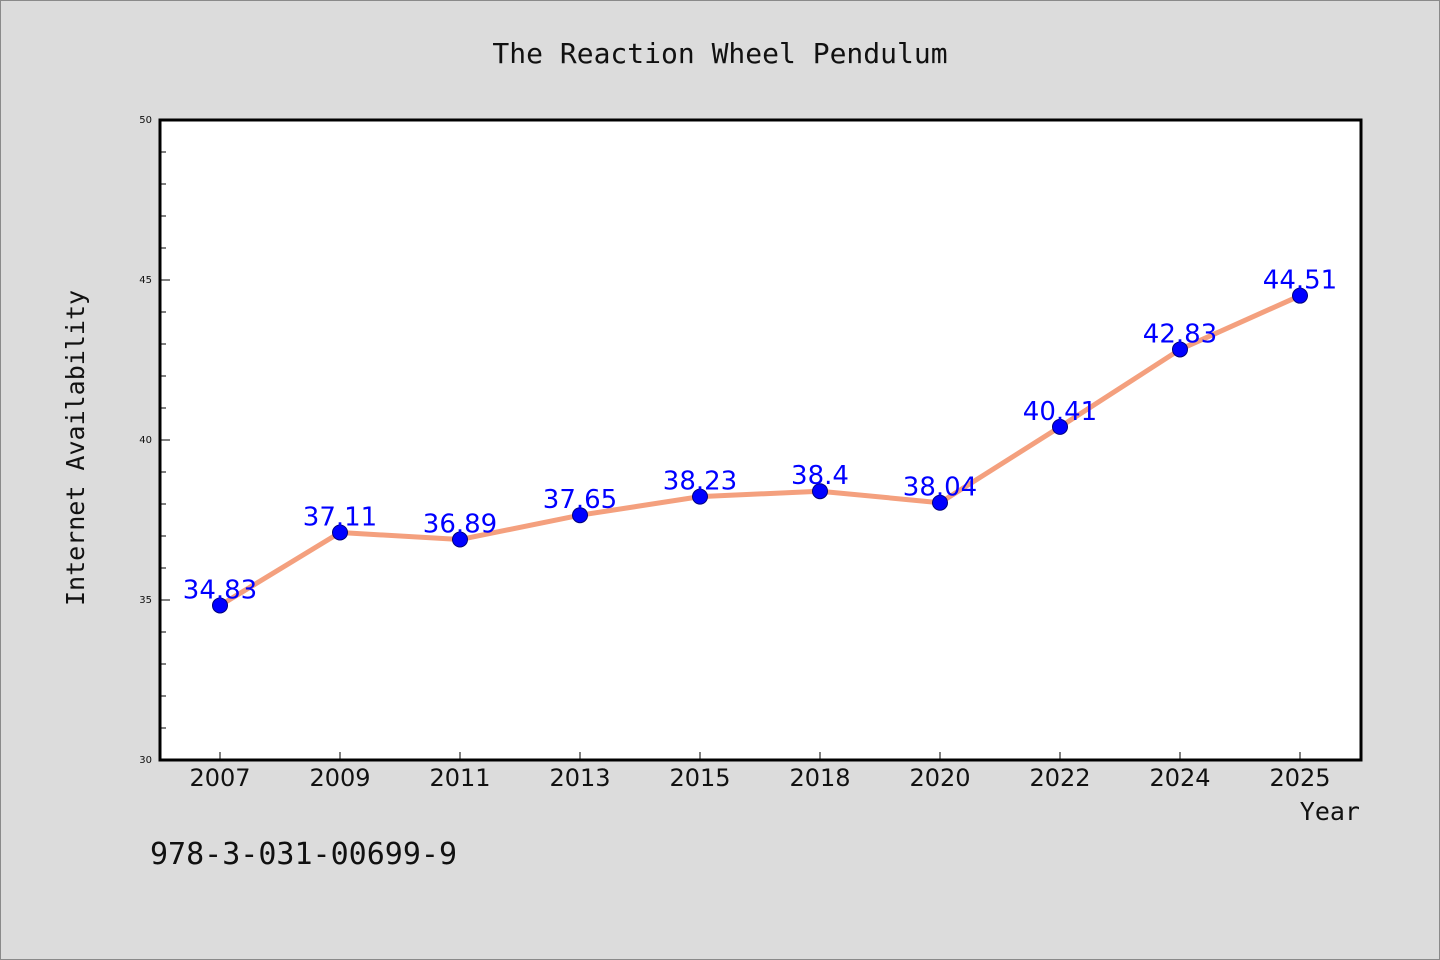  I want to click on data-label: 44.51, so click(1300, 281).